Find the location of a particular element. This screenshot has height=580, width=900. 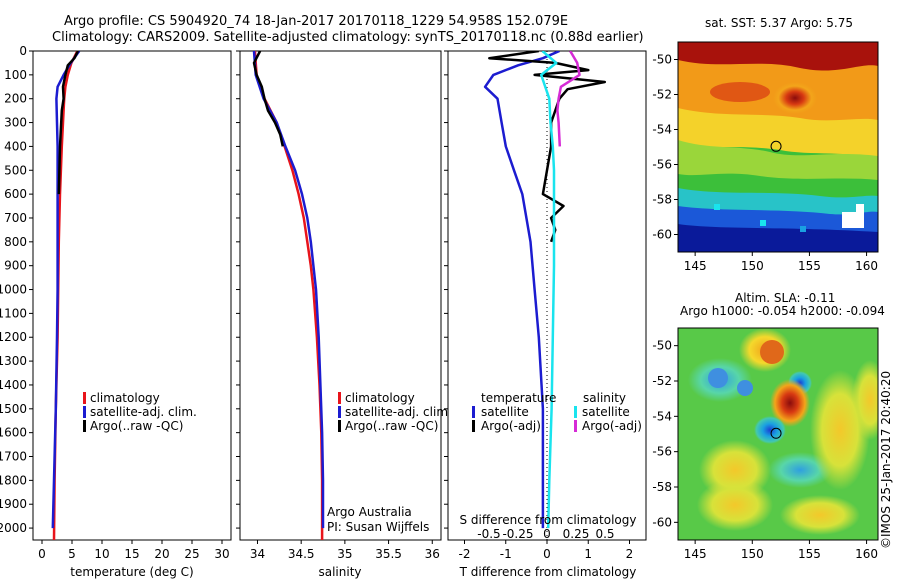

depth-tick-label: 2000 is located at coordinates (13, 528).